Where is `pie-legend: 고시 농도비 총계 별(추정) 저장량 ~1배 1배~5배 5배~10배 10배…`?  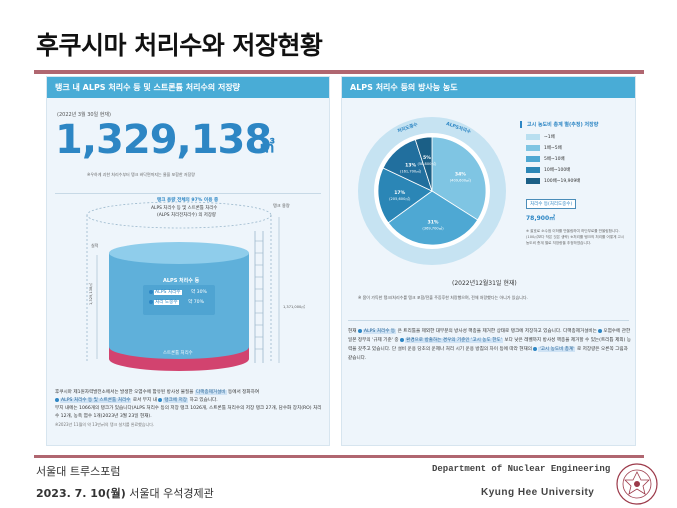 pie-legend: 고시 농도비 총계 별(추정) 저장량 ~1배 1배~5배 5배~10배 10배… is located at coordinates (576, 183).